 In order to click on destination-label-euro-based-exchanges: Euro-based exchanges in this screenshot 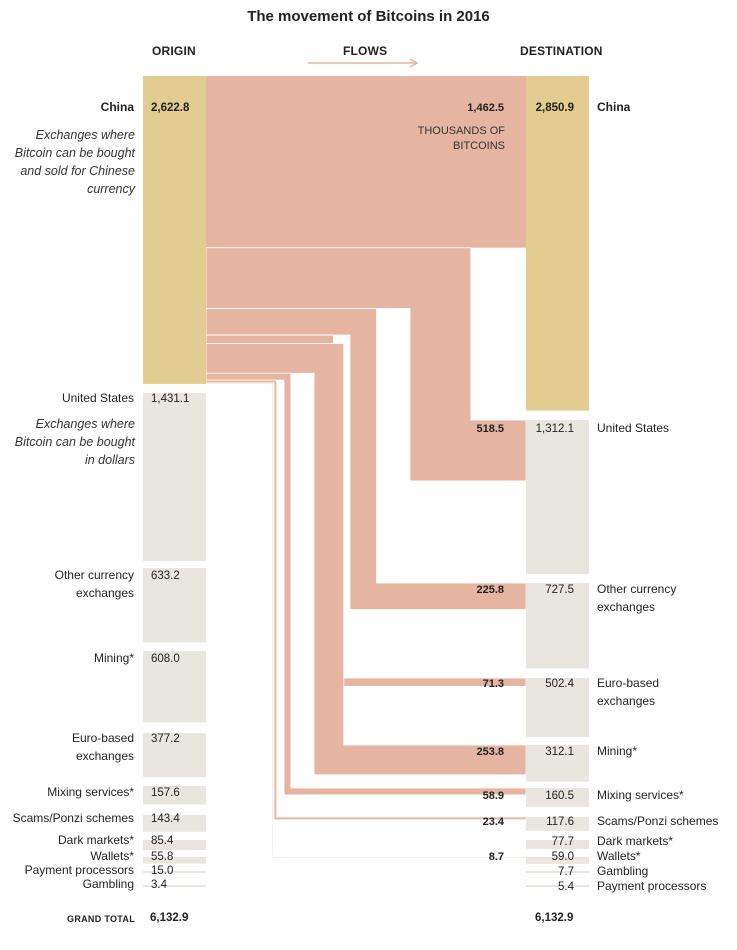, I will do `click(628, 692)`.